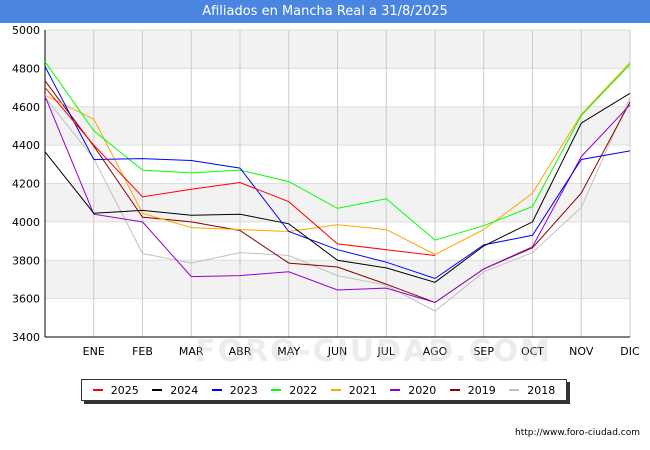 The image size is (650, 450). I want to click on x-tick-label: NOV, so click(581, 351).